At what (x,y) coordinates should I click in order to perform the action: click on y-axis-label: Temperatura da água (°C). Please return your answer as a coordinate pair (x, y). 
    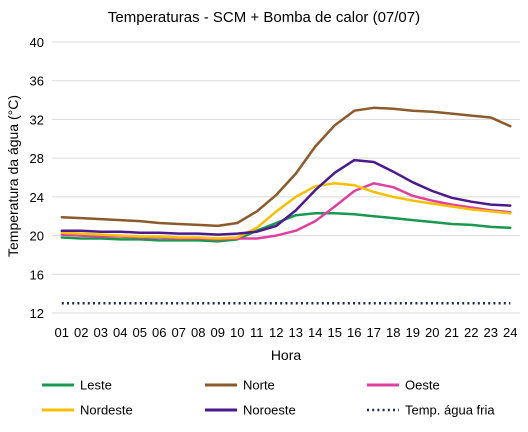
    Looking at the image, I should click on (13, 176).